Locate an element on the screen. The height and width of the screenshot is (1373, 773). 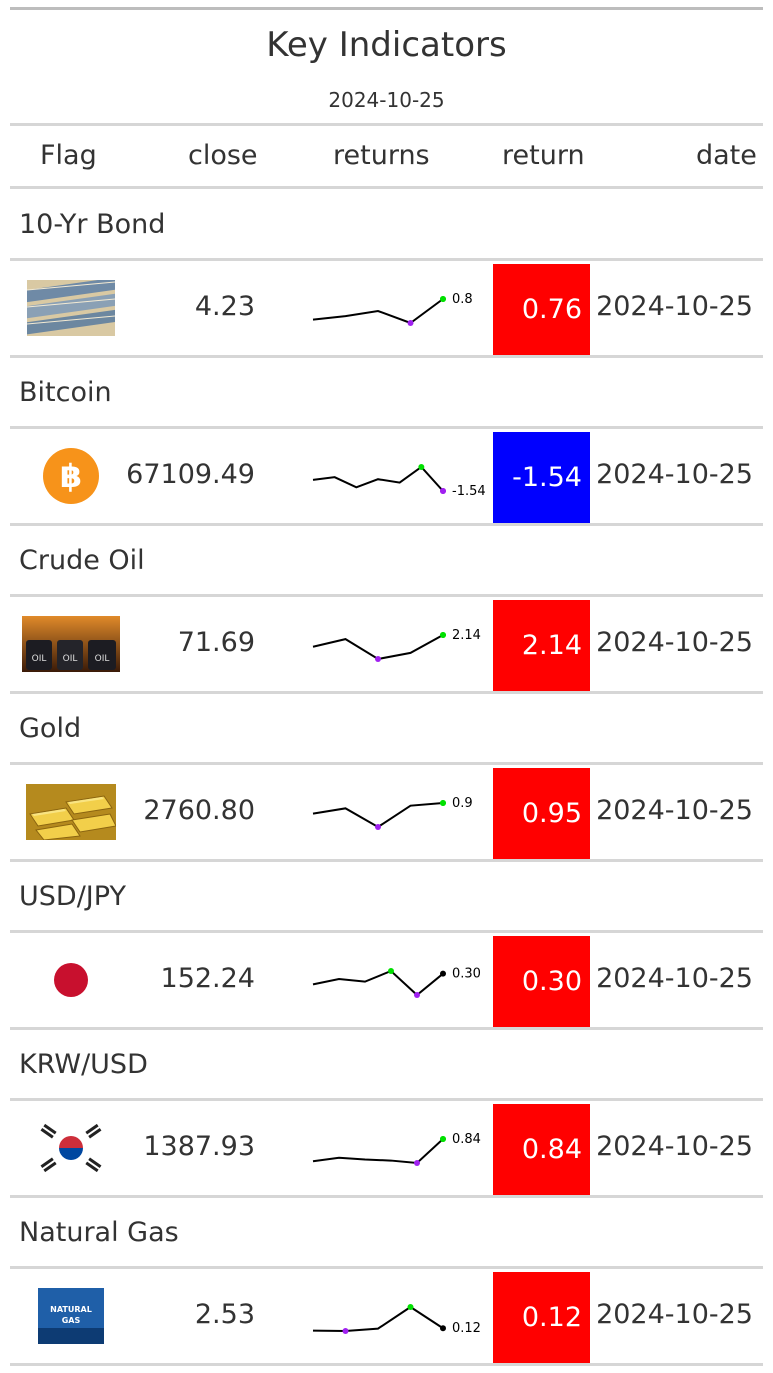
group-label: KRW/USD is located at coordinates (83, 1064).